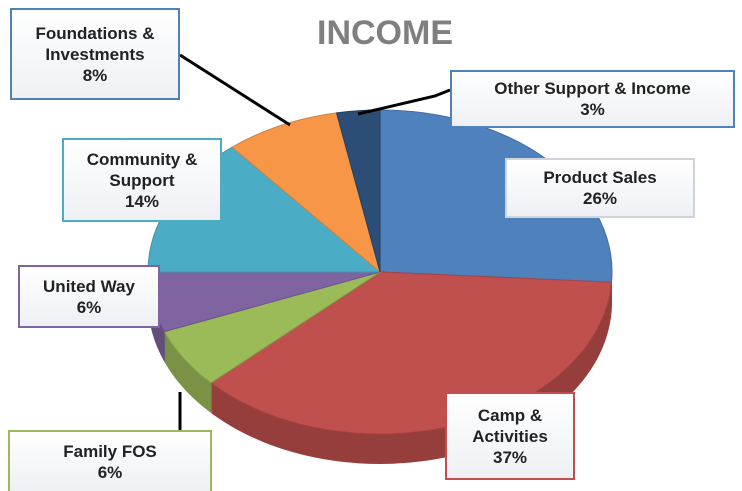  What do you see at coordinates (95, 43) in the screenshot?
I see `label-name: Foundations & Investments` at bounding box center [95, 43].